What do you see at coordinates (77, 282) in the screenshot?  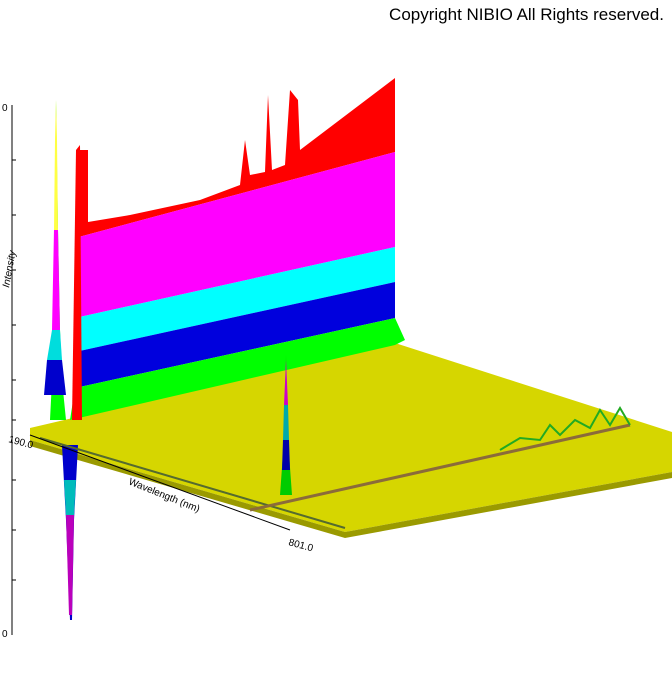 I see `peak-second` at bounding box center [77, 282].